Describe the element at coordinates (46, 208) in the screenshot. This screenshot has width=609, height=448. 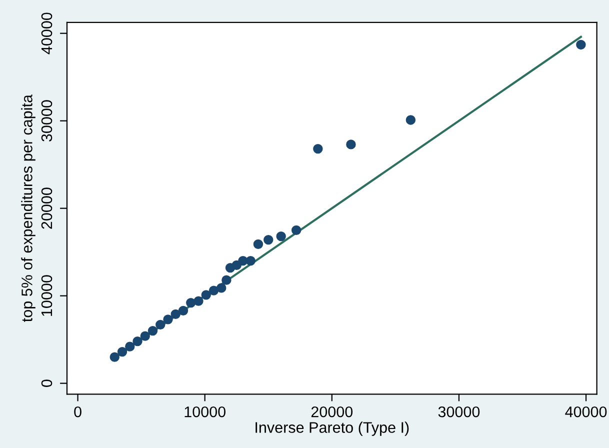
I see `y-tick-label: 20000` at that location.